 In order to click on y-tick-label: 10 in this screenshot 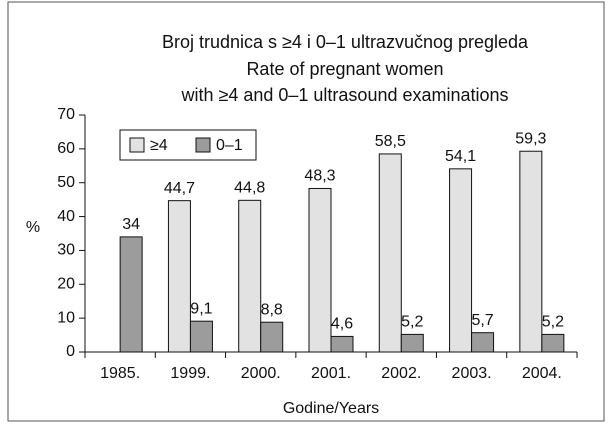, I will do `click(66, 317)`.